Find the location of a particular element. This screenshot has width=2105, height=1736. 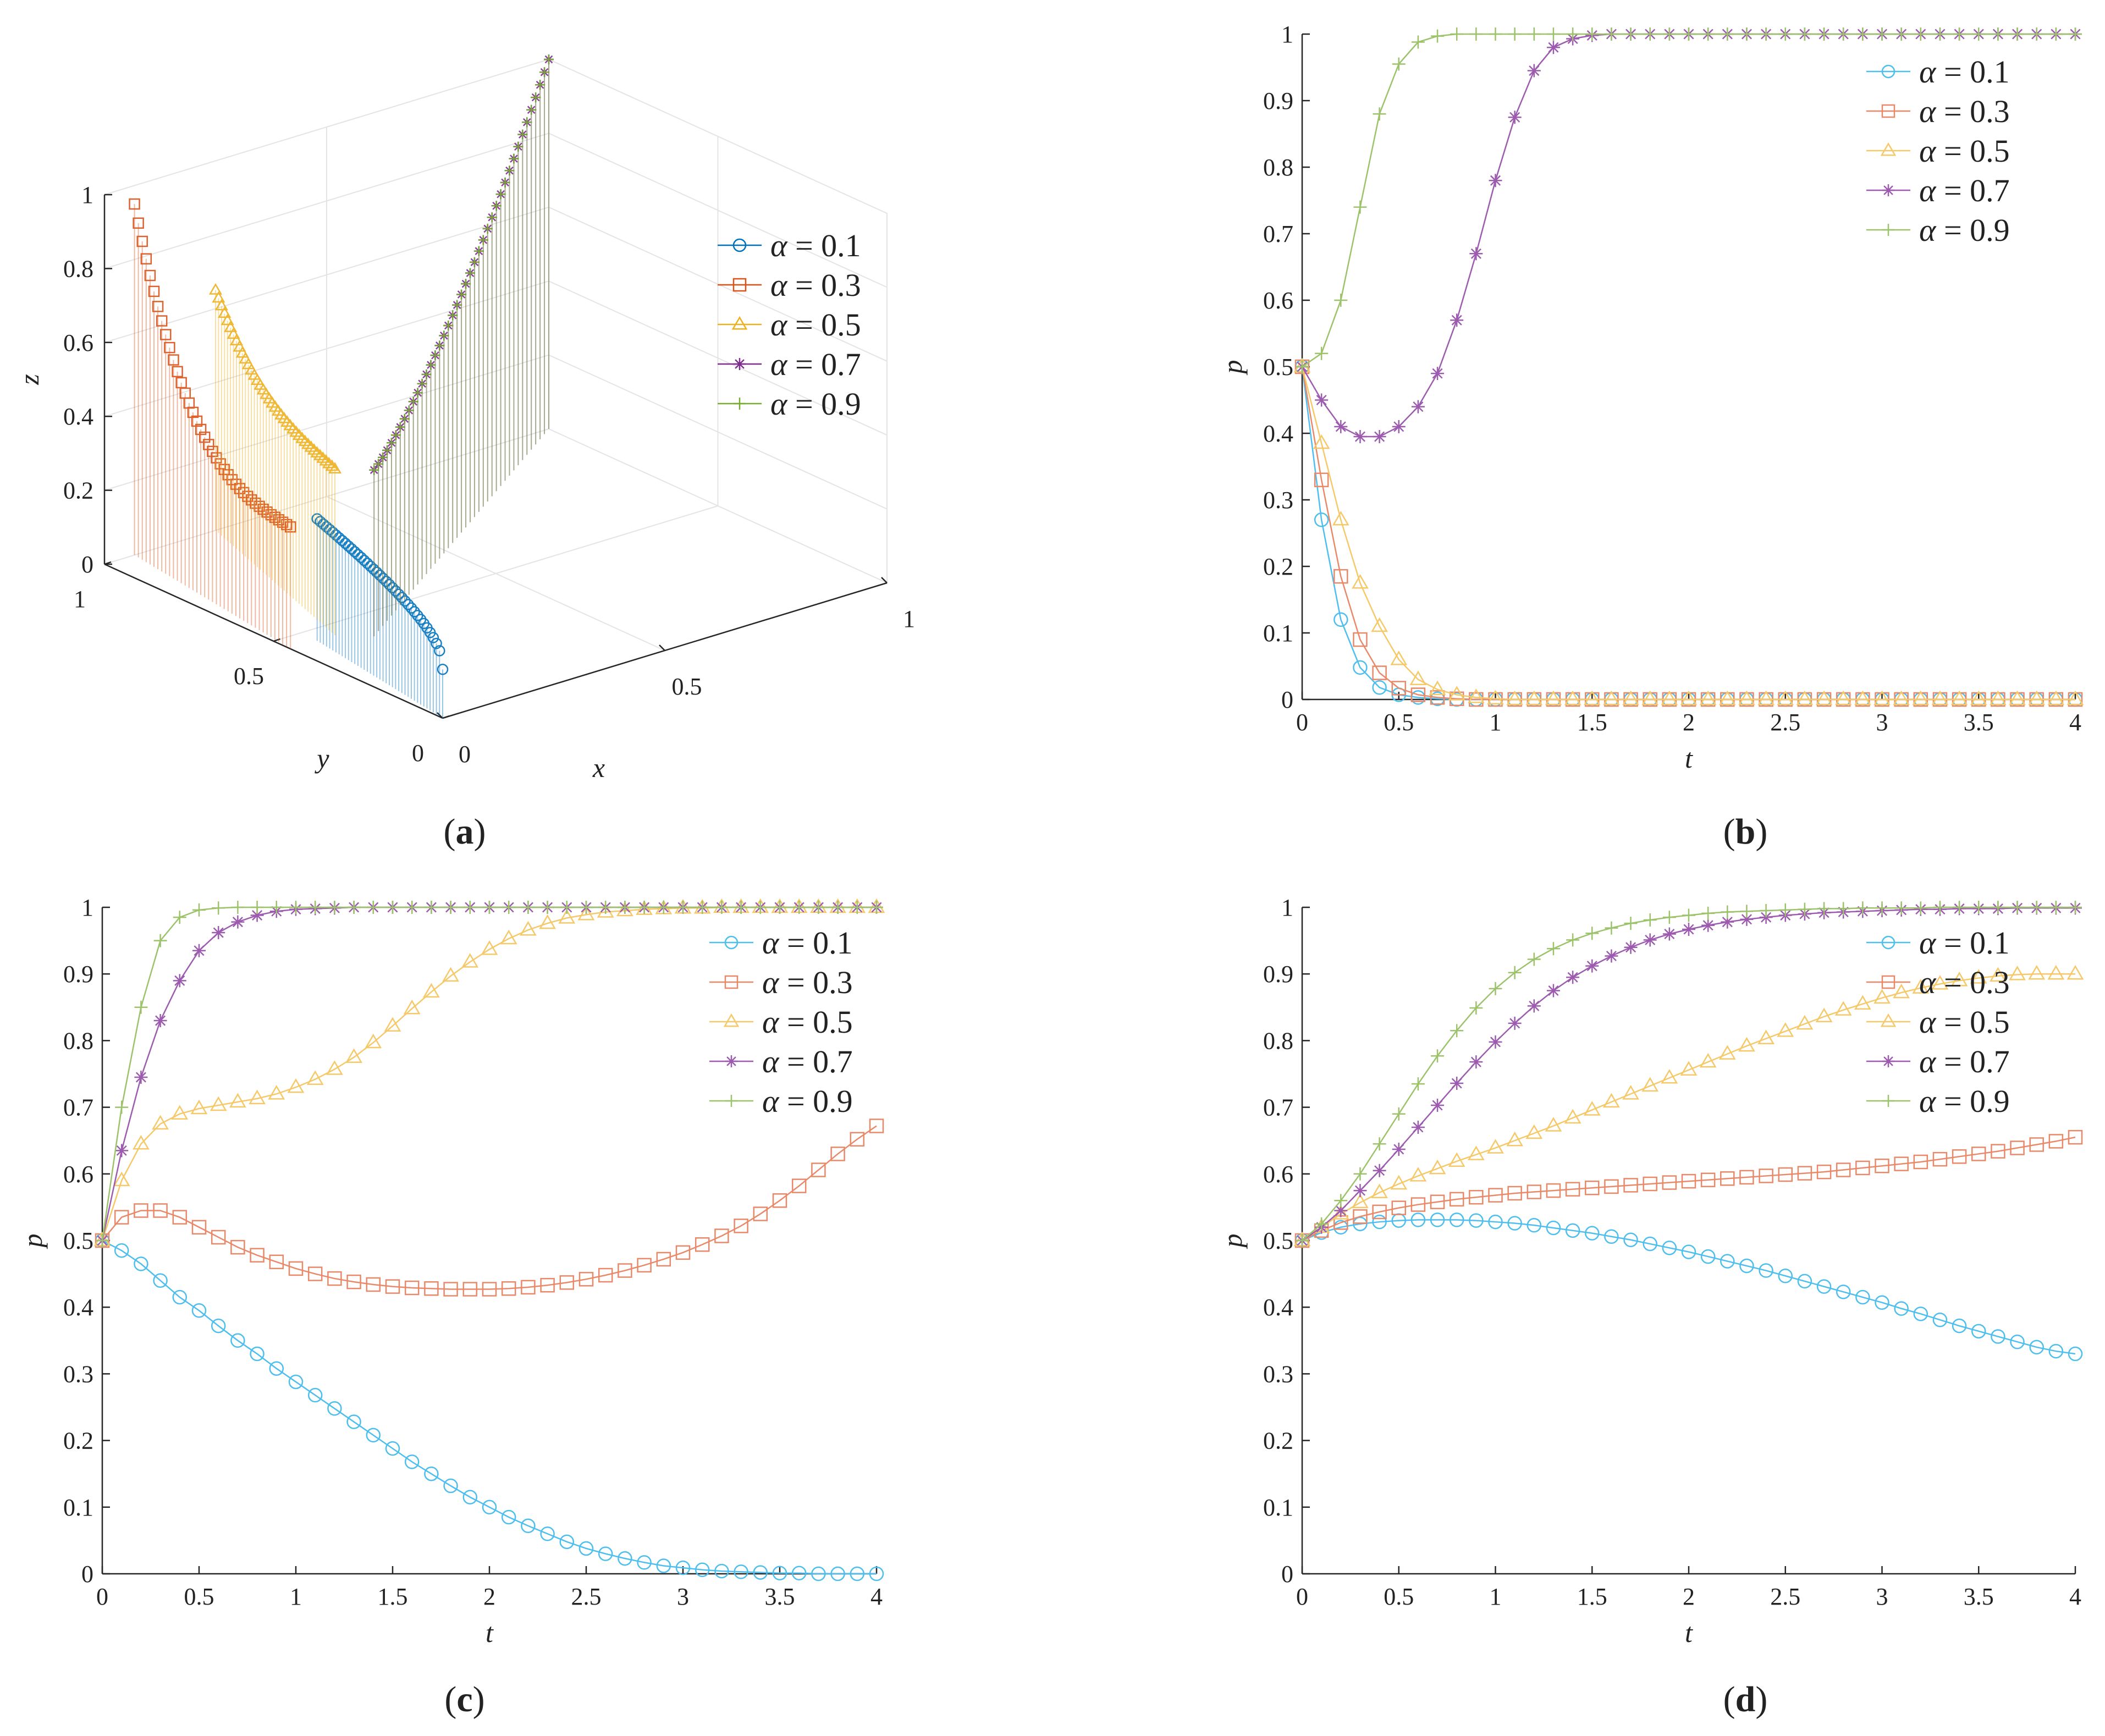

legend-label-b-2: α = 0.5 is located at coordinates (1965, 151).